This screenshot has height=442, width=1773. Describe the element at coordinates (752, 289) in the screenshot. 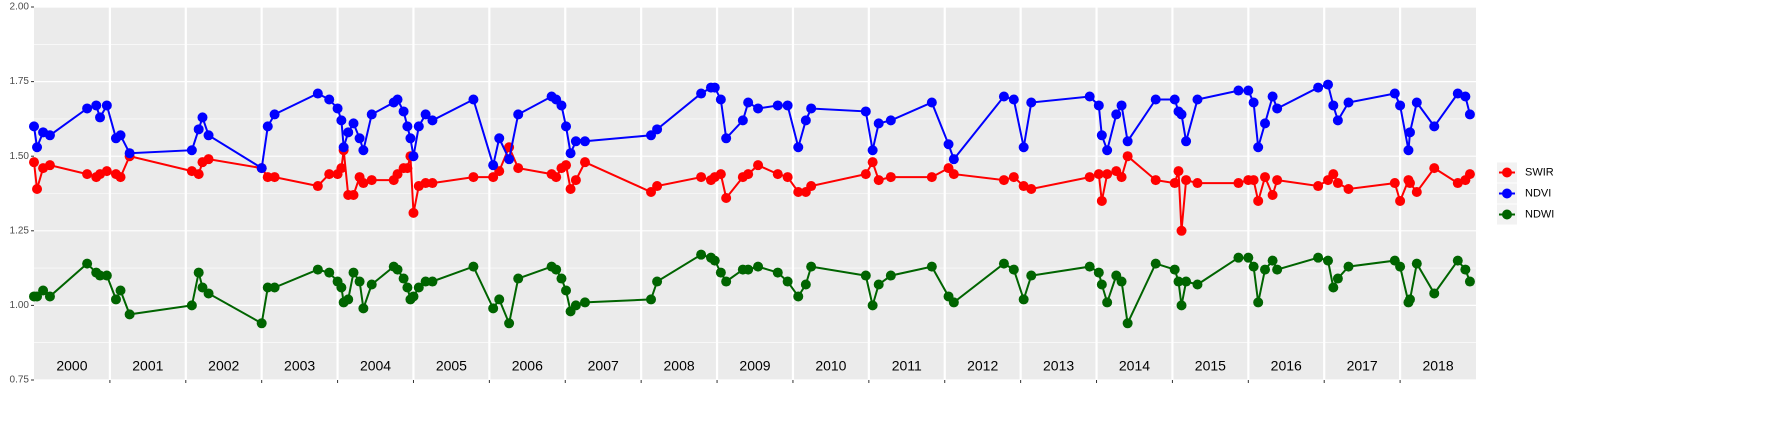

I see `series-group` at that location.